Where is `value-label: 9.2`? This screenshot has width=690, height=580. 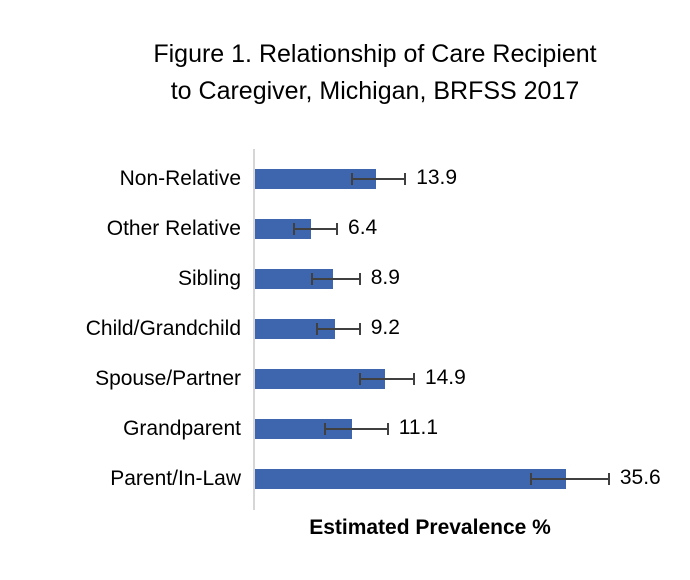 value-label: 9.2 is located at coordinates (385, 327).